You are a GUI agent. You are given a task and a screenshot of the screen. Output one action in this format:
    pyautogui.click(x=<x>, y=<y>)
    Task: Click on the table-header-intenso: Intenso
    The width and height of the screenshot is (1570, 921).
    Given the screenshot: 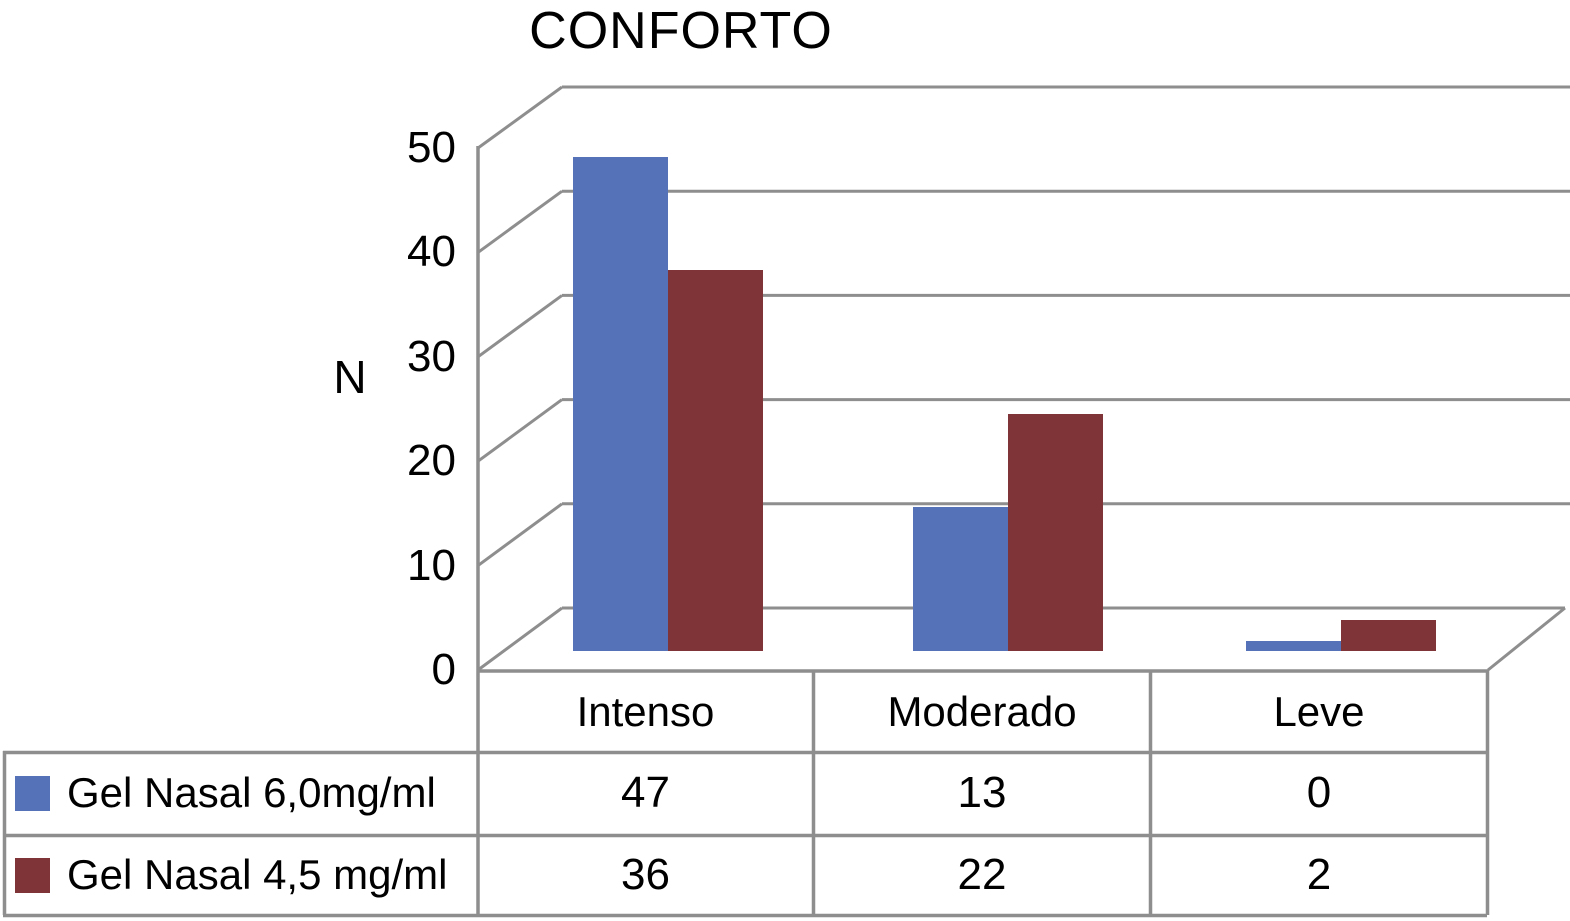 What is the action you would take?
    pyautogui.click(x=645, y=711)
    